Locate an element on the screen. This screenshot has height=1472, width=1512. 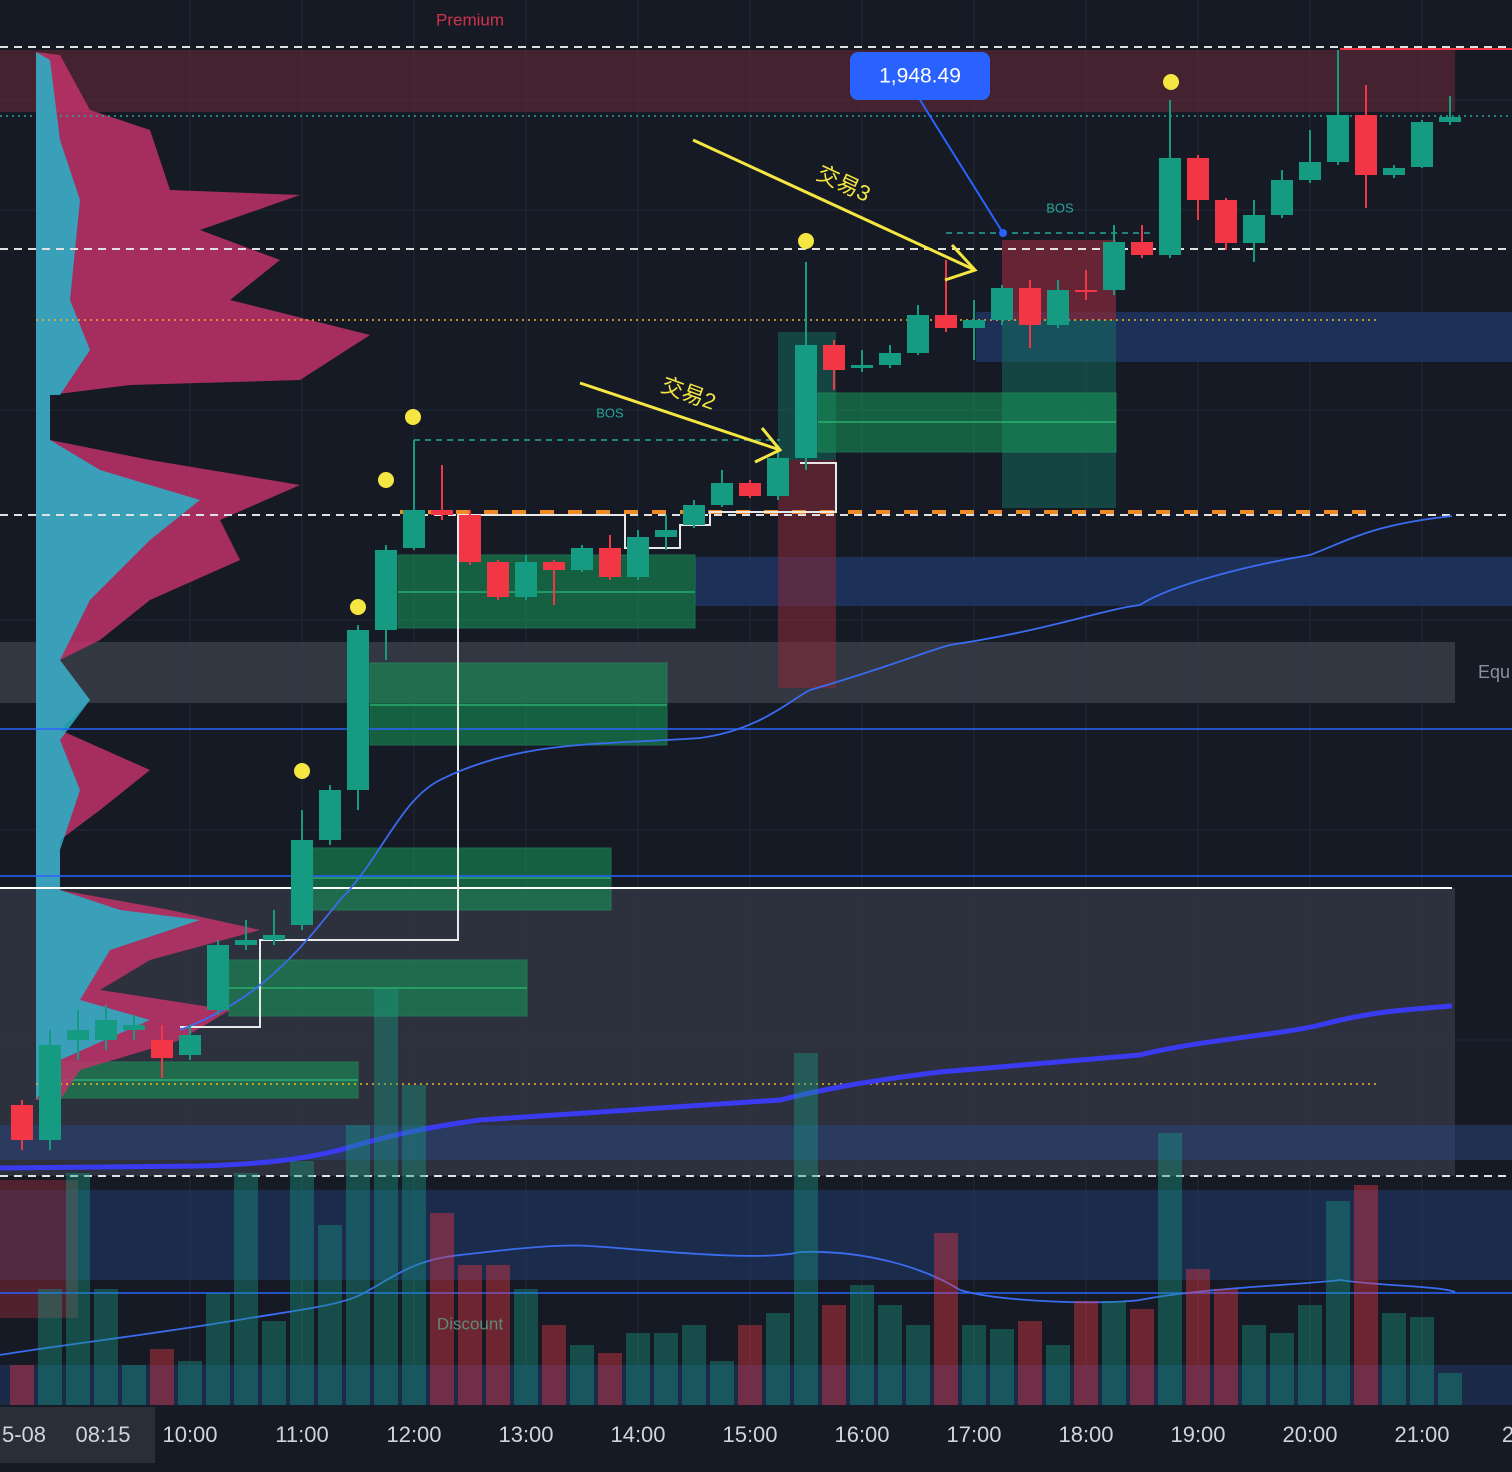
time-badge is located at coordinates (77, 1435).